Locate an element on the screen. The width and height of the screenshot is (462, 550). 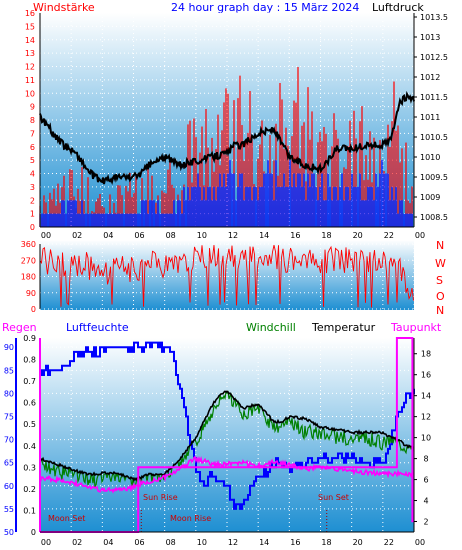
tick-label-regen: 0.3 is located at coordinates (29, 467).